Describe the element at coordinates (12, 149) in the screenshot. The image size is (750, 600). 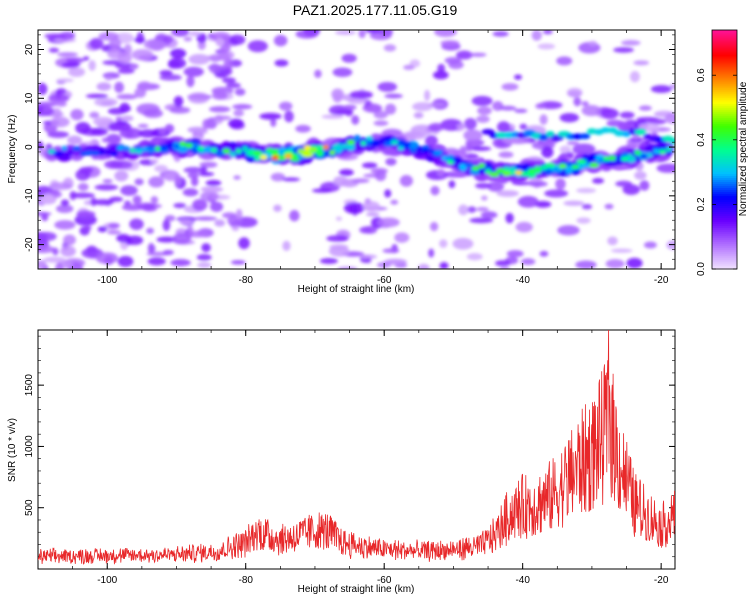
I see `spectrogram-ylabel: Frequency (Hz)` at that location.